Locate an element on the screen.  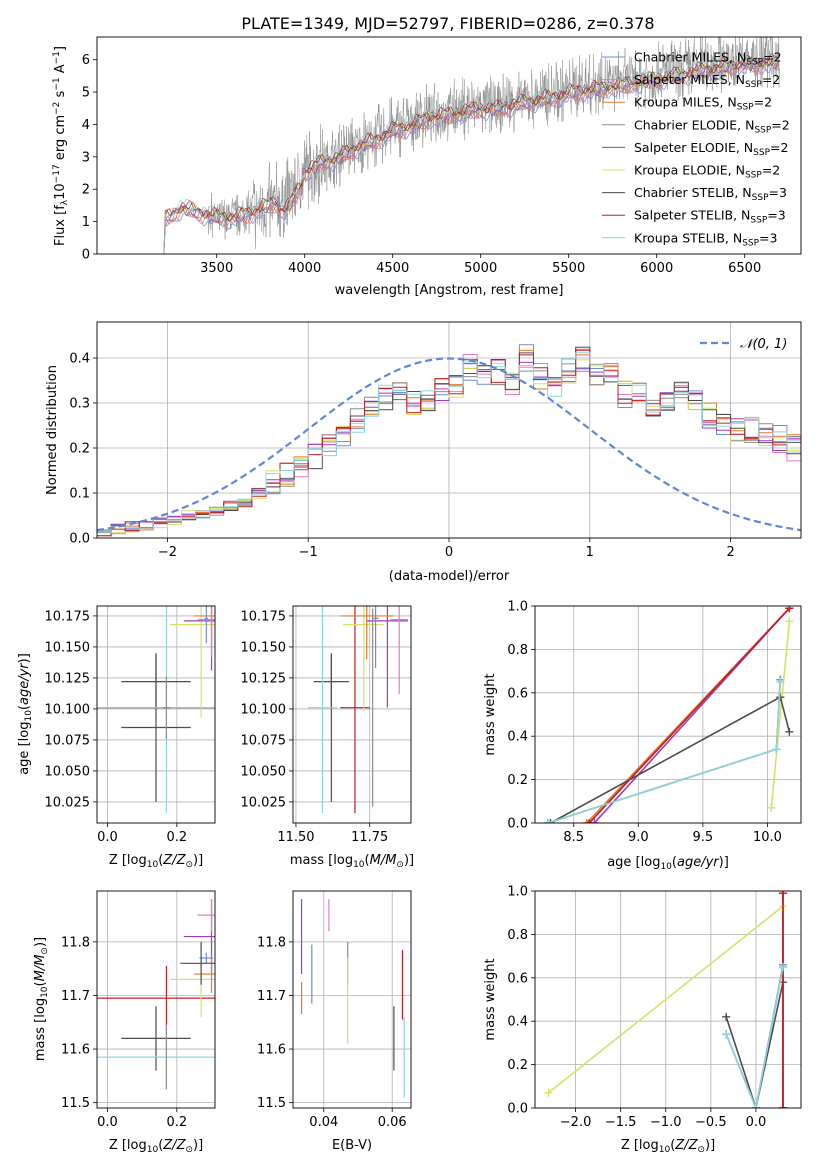
y-tick-label: 11.6 is located at coordinates (271, 1050).